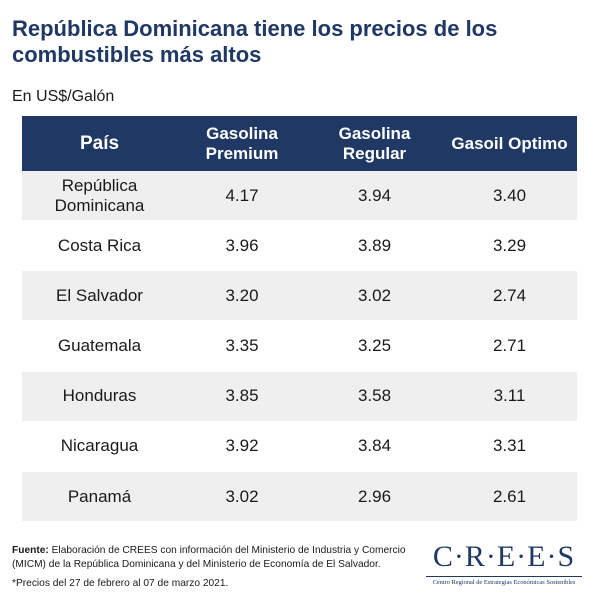  I want to click on cell-gasolina-regular: 3.25, so click(374, 346).